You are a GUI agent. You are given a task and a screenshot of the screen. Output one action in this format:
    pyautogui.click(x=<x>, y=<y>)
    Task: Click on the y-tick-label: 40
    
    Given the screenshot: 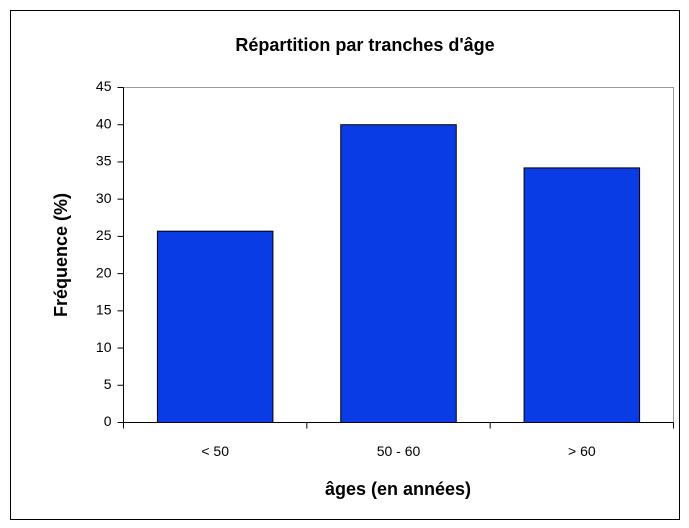 What is the action you would take?
    pyautogui.click(x=104, y=123)
    